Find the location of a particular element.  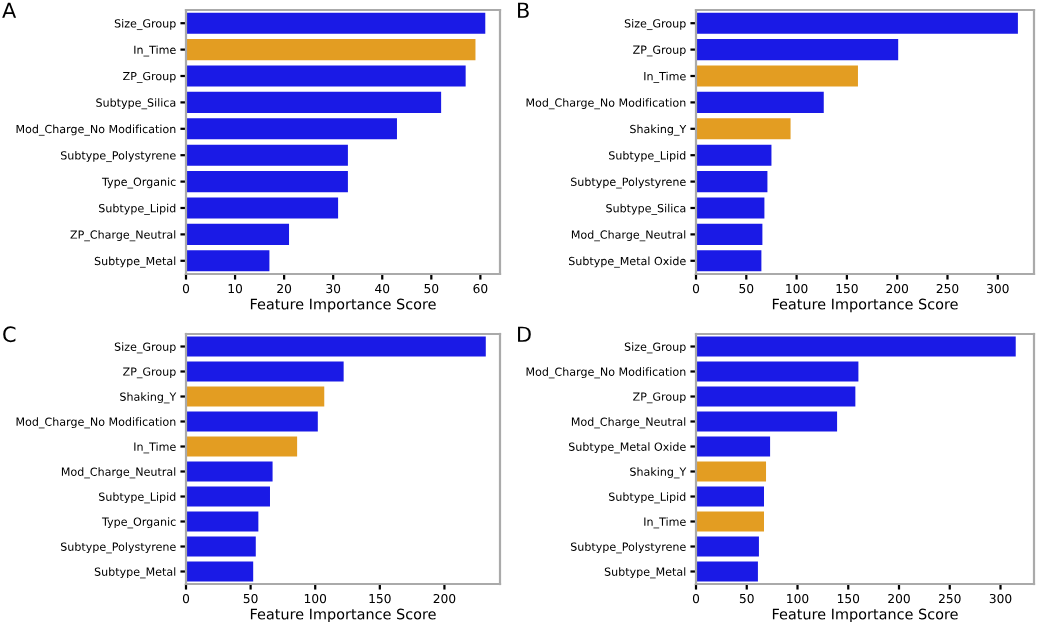

text: D is located at coordinates (524, 334).